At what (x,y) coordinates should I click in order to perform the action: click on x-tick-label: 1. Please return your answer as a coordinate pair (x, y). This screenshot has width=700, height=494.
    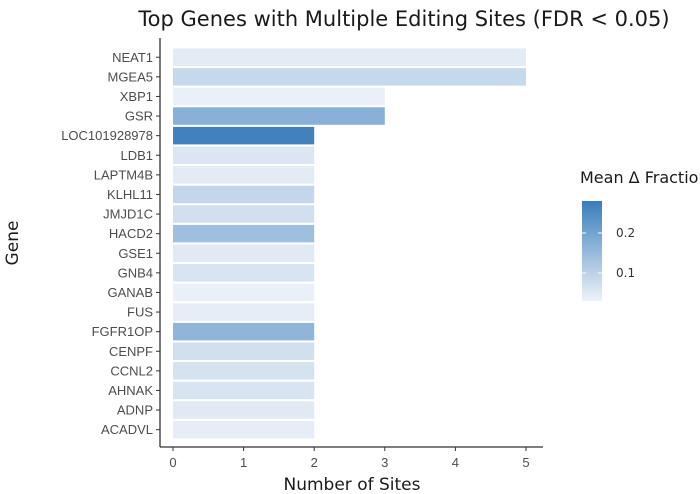
    Looking at the image, I should click on (243, 462).